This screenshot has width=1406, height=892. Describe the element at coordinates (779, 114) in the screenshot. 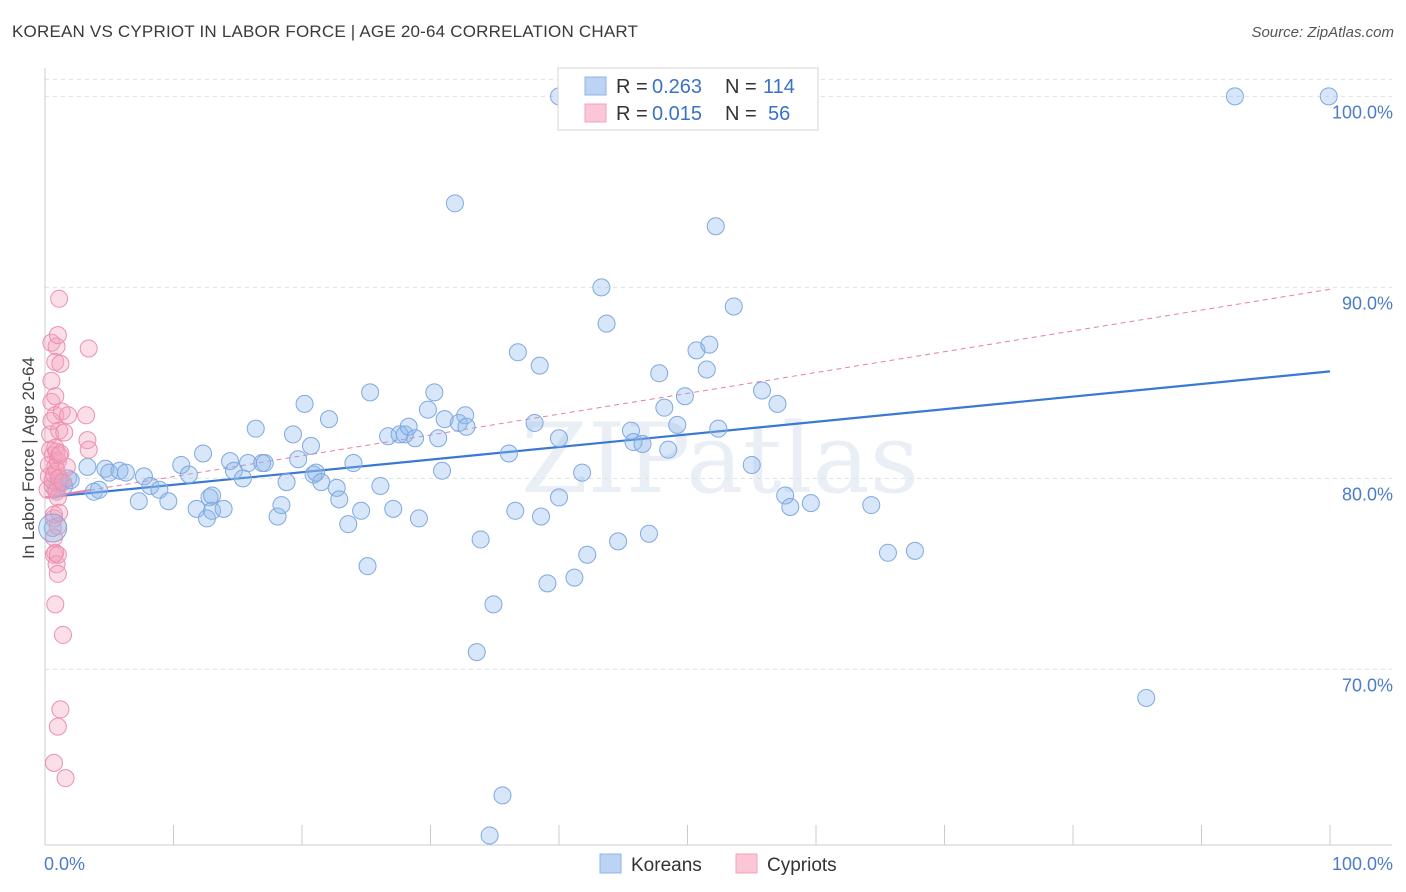

I see `legend-n-value-2: 56` at that location.